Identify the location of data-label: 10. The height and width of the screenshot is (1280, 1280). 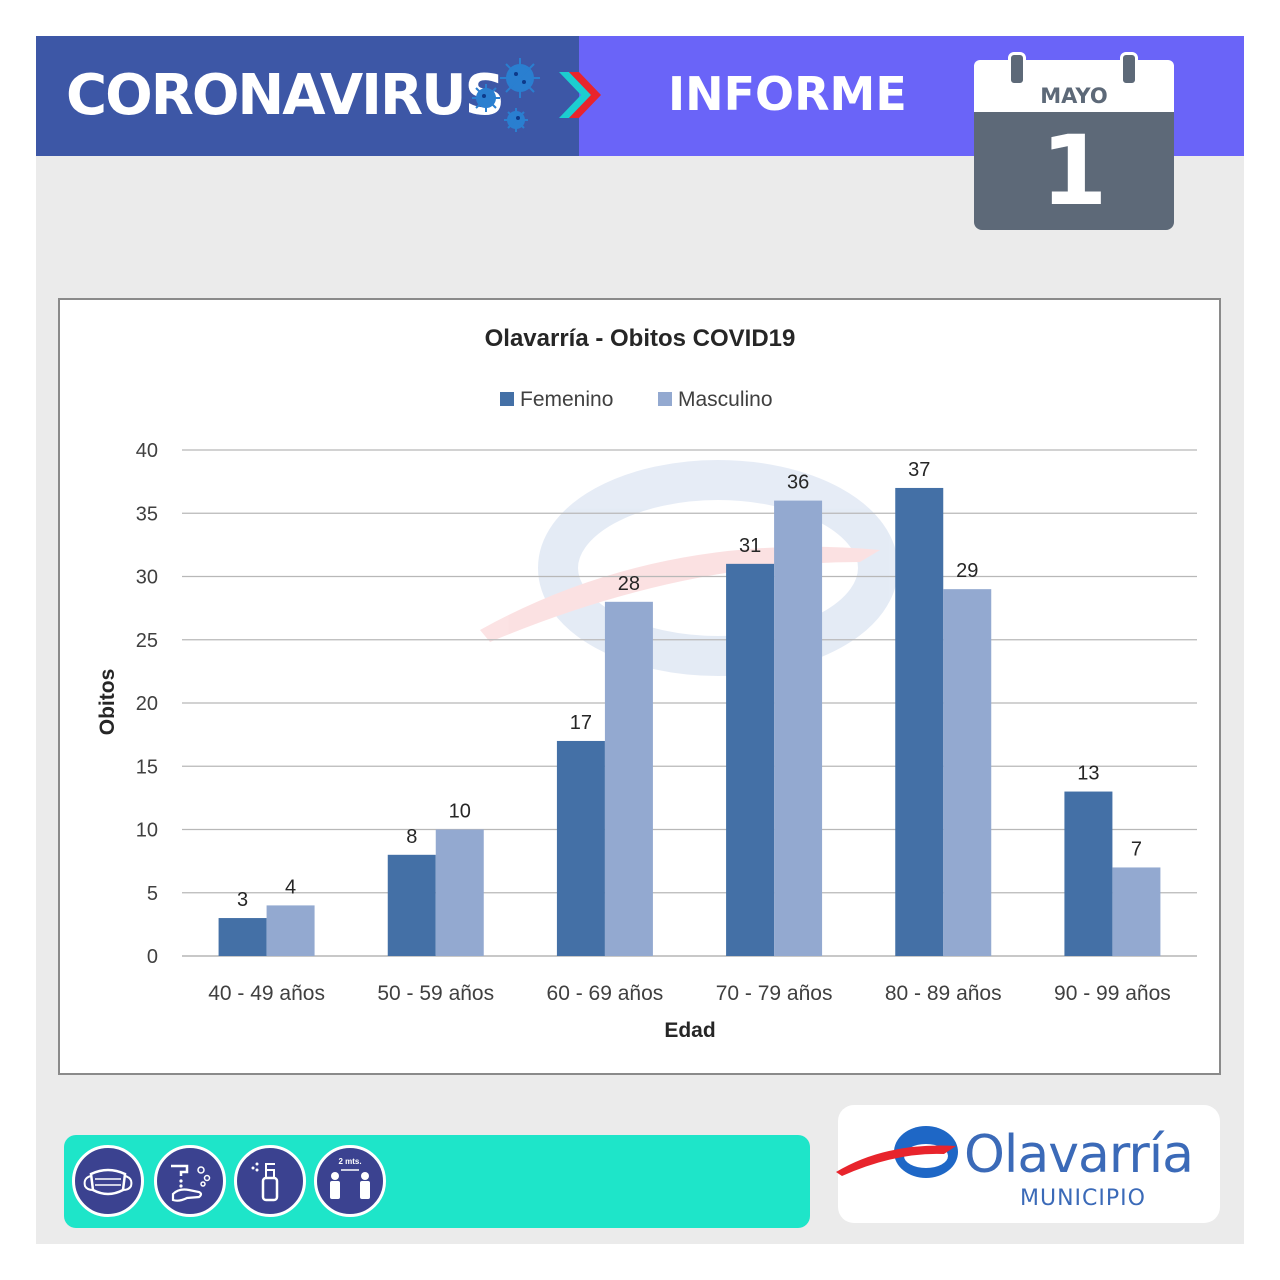
(460, 812).